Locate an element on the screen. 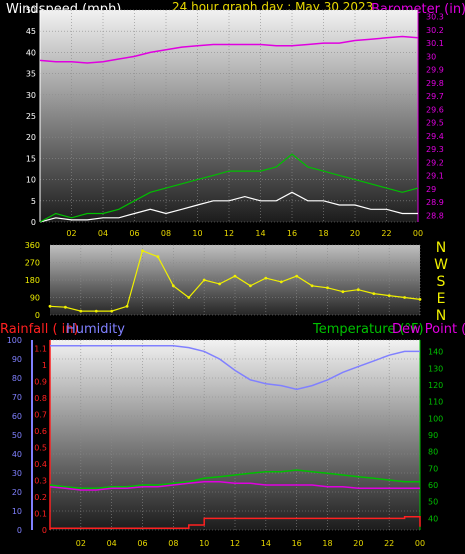  wind-x-tick-16: 16 is located at coordinates (292, 233).